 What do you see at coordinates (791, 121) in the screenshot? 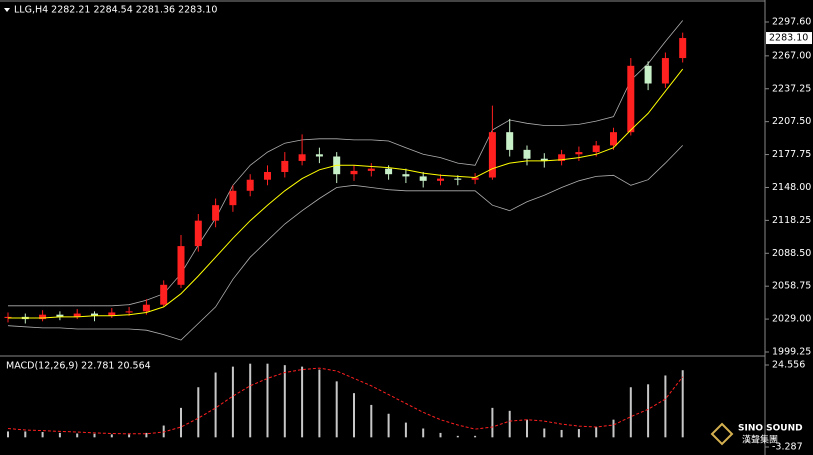
I see `y-tick-label: 2207.50` at bounding box center [791, 121].